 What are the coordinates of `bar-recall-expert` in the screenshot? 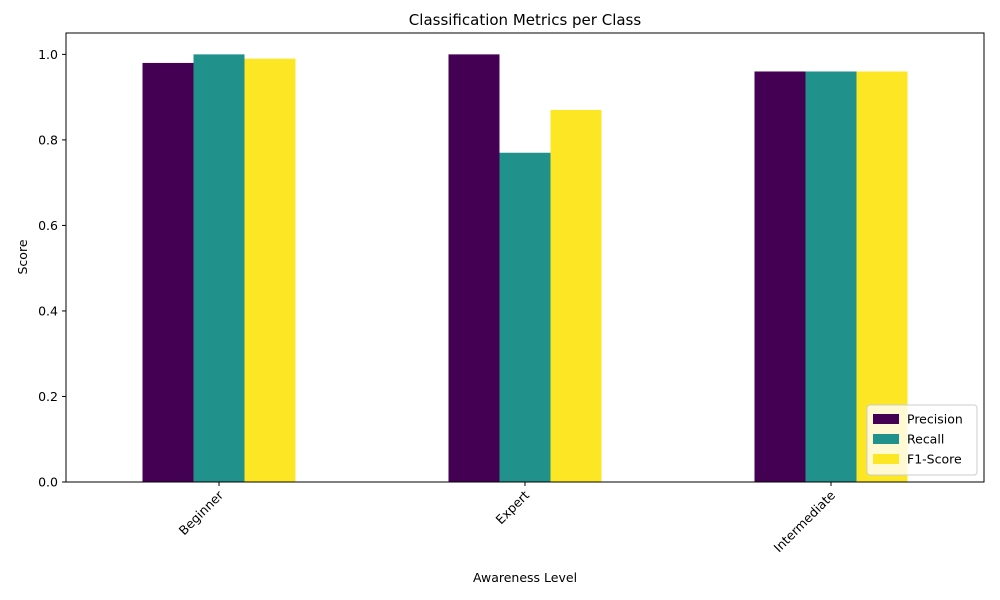 It's located at (525, 317).